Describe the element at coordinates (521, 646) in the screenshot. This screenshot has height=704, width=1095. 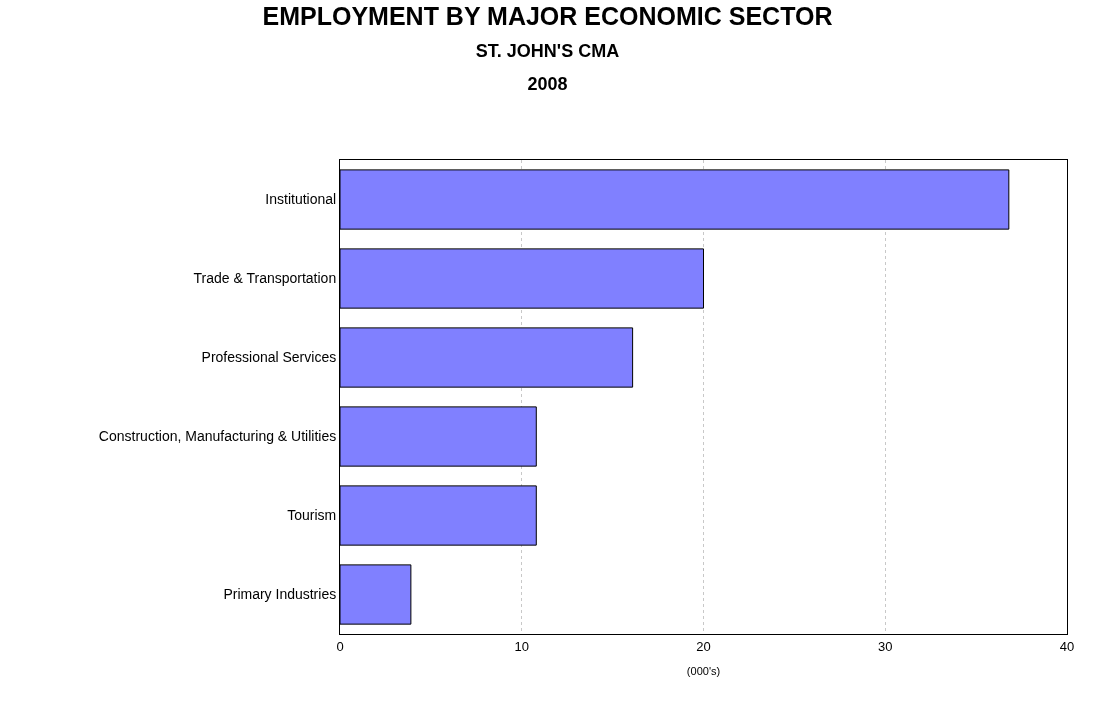
I see `x-tick-label: 10` at that location.